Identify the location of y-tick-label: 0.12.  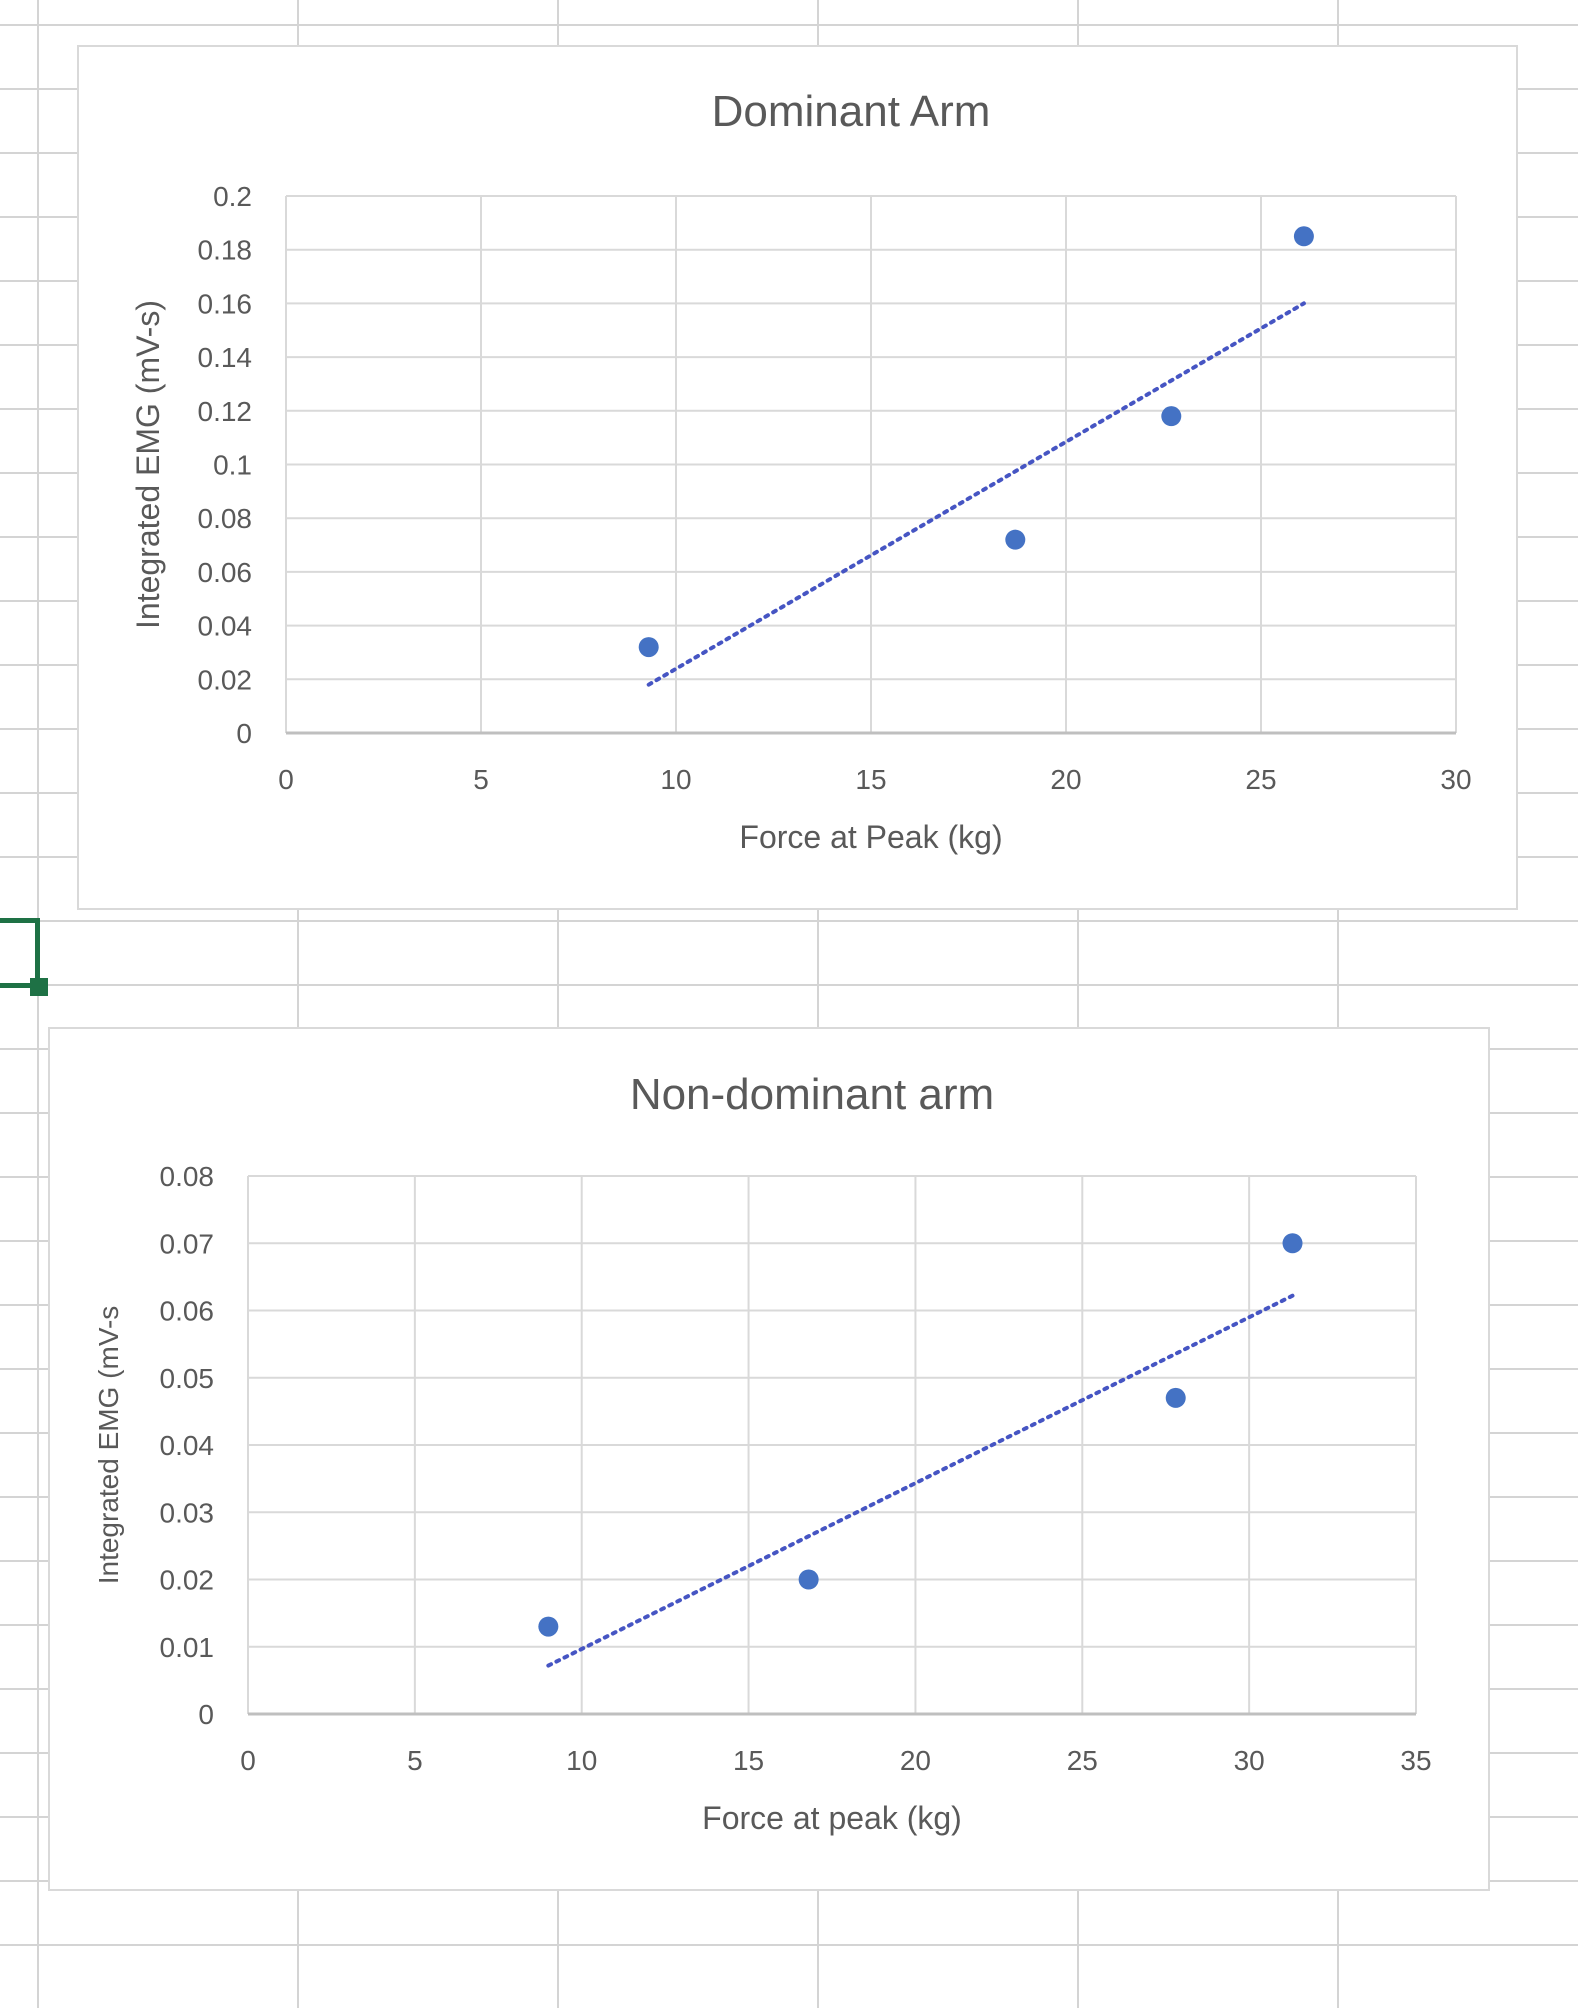
(225, 411).